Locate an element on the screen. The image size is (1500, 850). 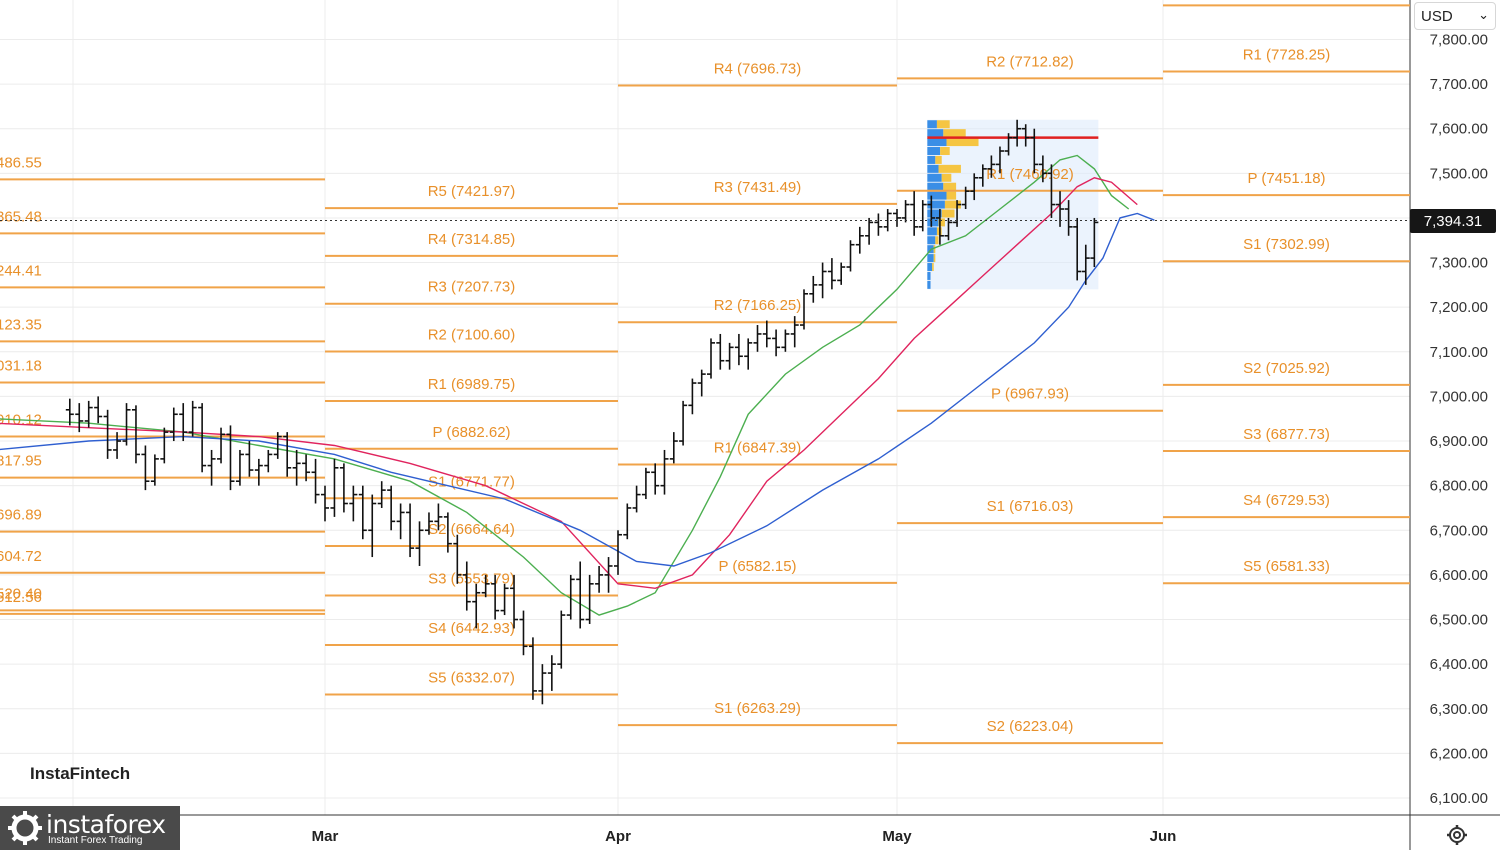
price-tick-label: 7,100.00 is located at coordinates (1459, 352).